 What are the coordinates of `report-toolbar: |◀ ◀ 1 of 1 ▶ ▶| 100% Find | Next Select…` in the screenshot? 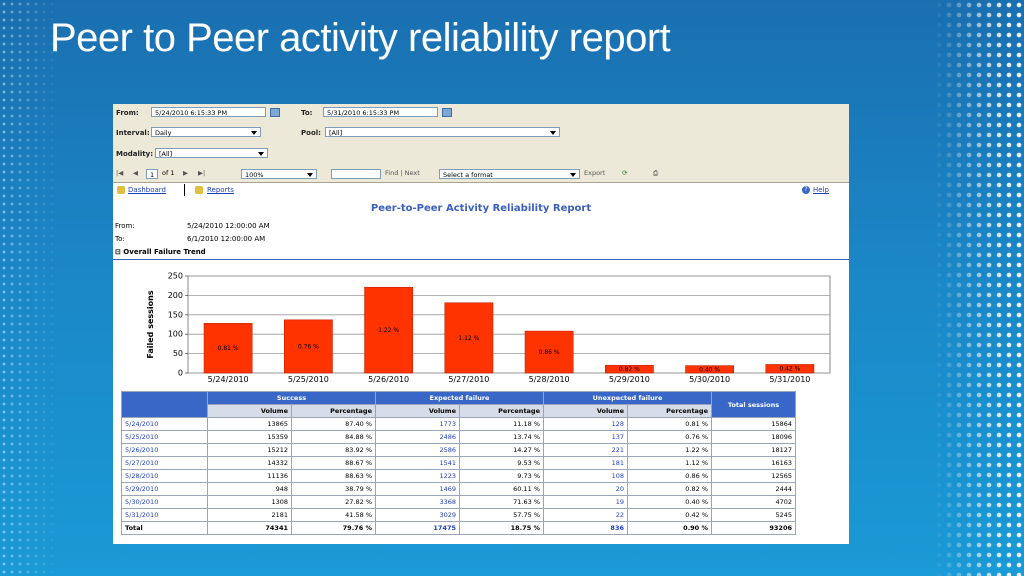 It's located at (481, 175).